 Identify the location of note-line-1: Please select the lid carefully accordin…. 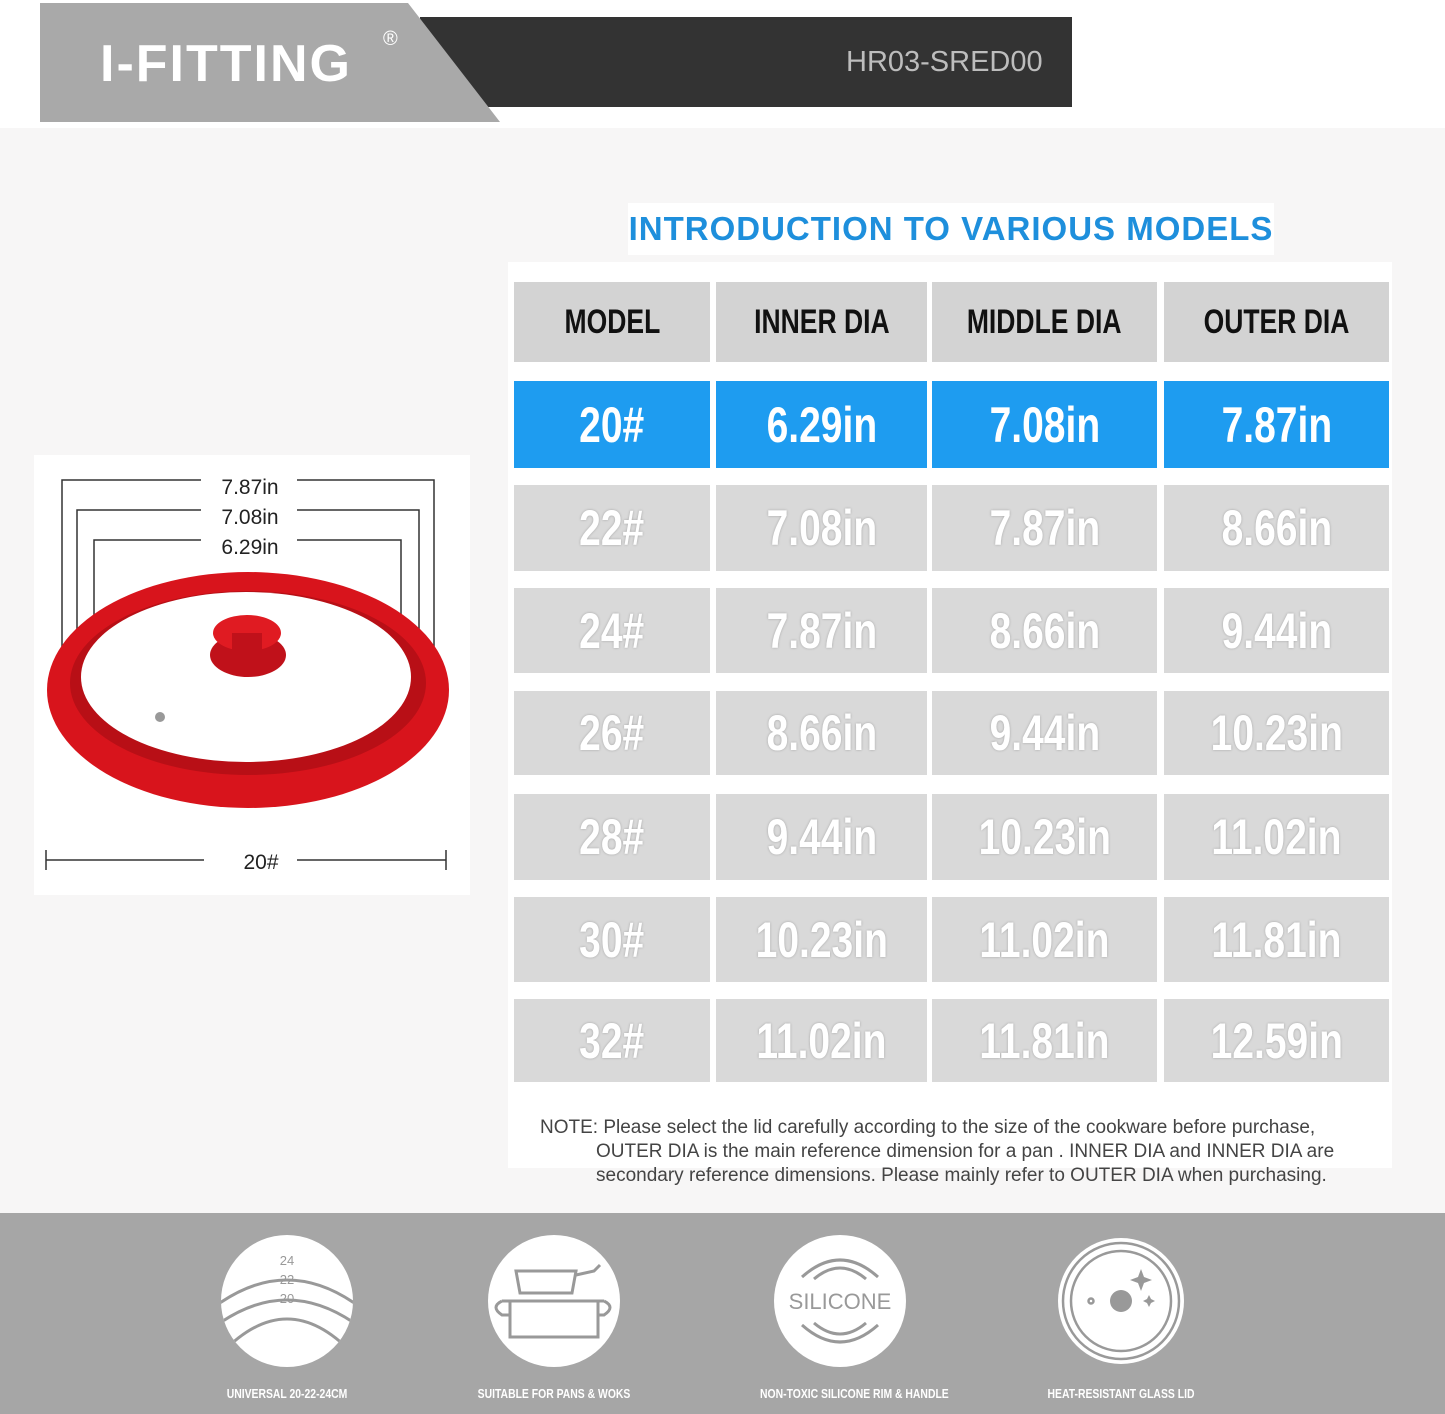
(959, 1127).